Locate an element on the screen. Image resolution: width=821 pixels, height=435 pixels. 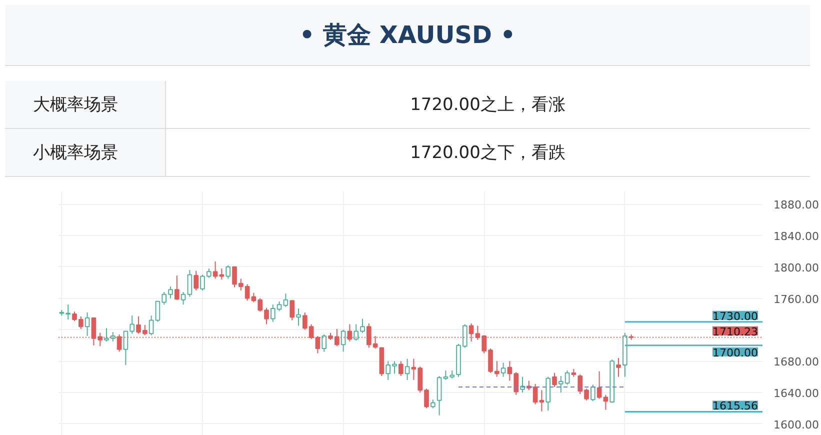
y-tick-label: 1680.00 is located at coordinates (796, 362).